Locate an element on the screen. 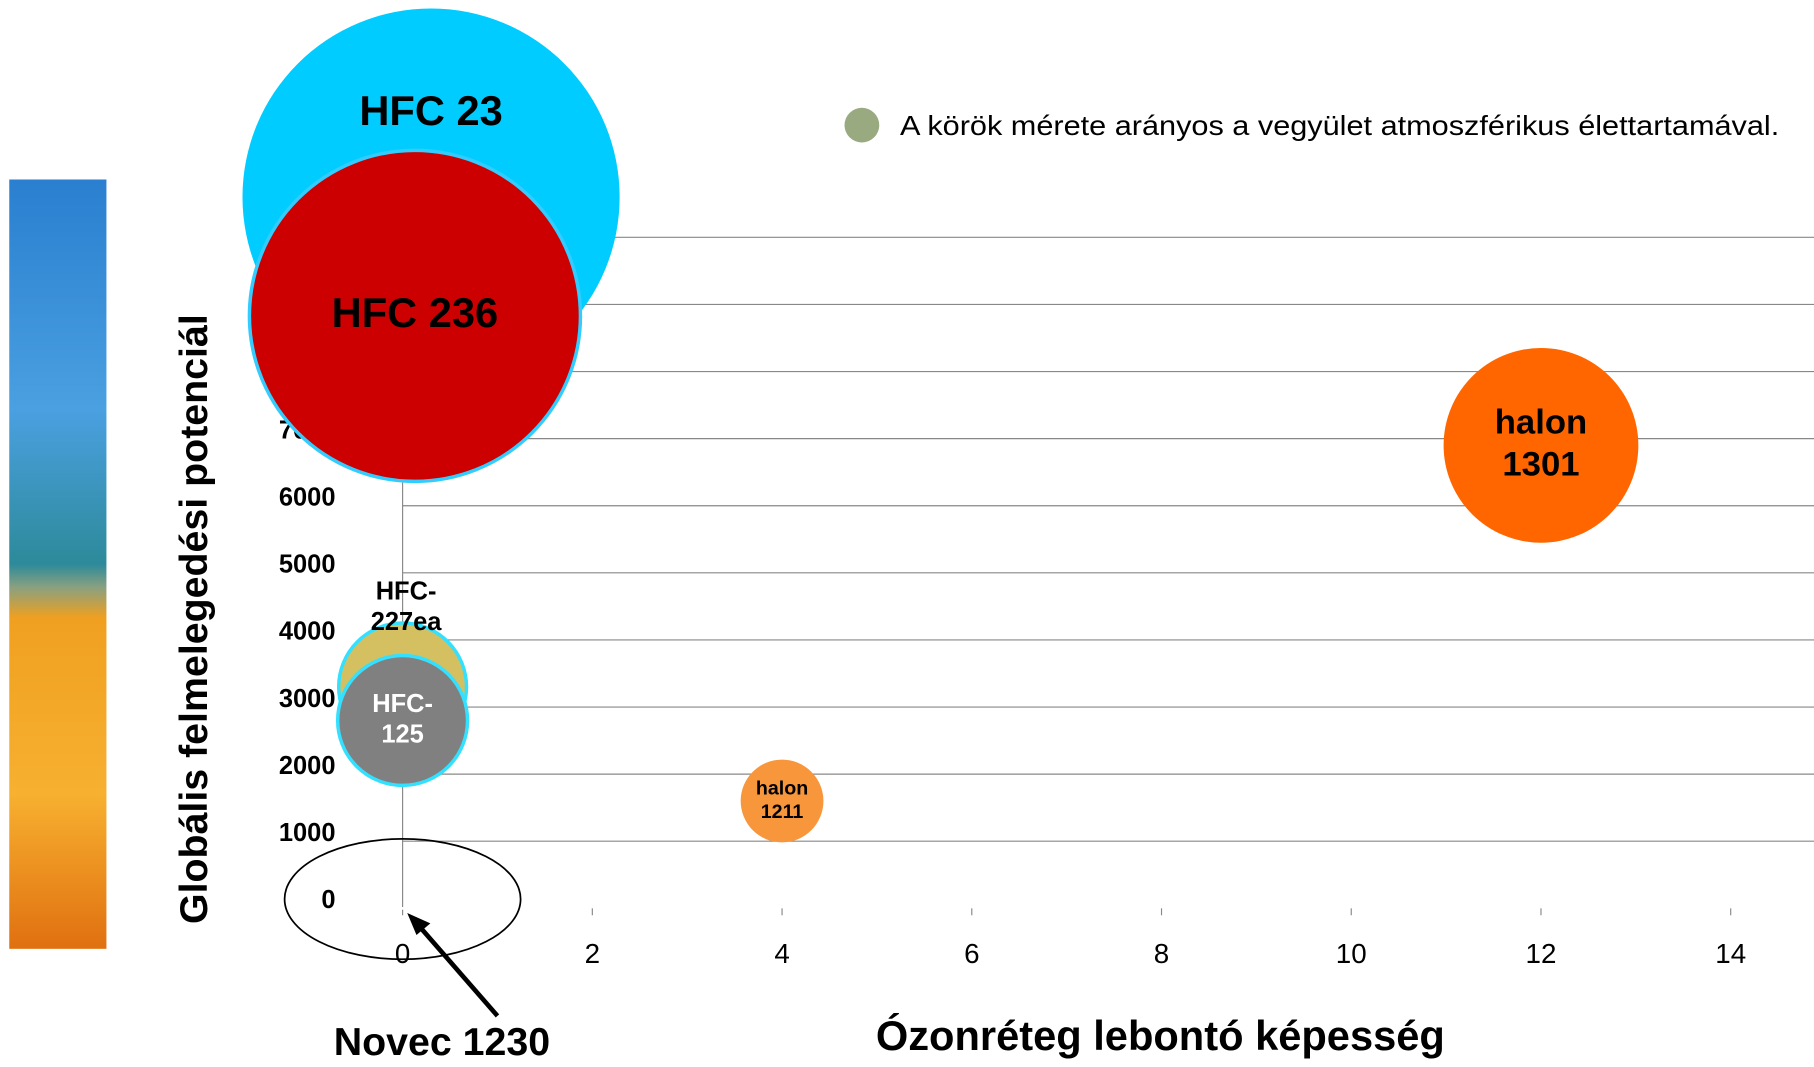  y-tick-label: 4000 is located at coordinates (307, 632).